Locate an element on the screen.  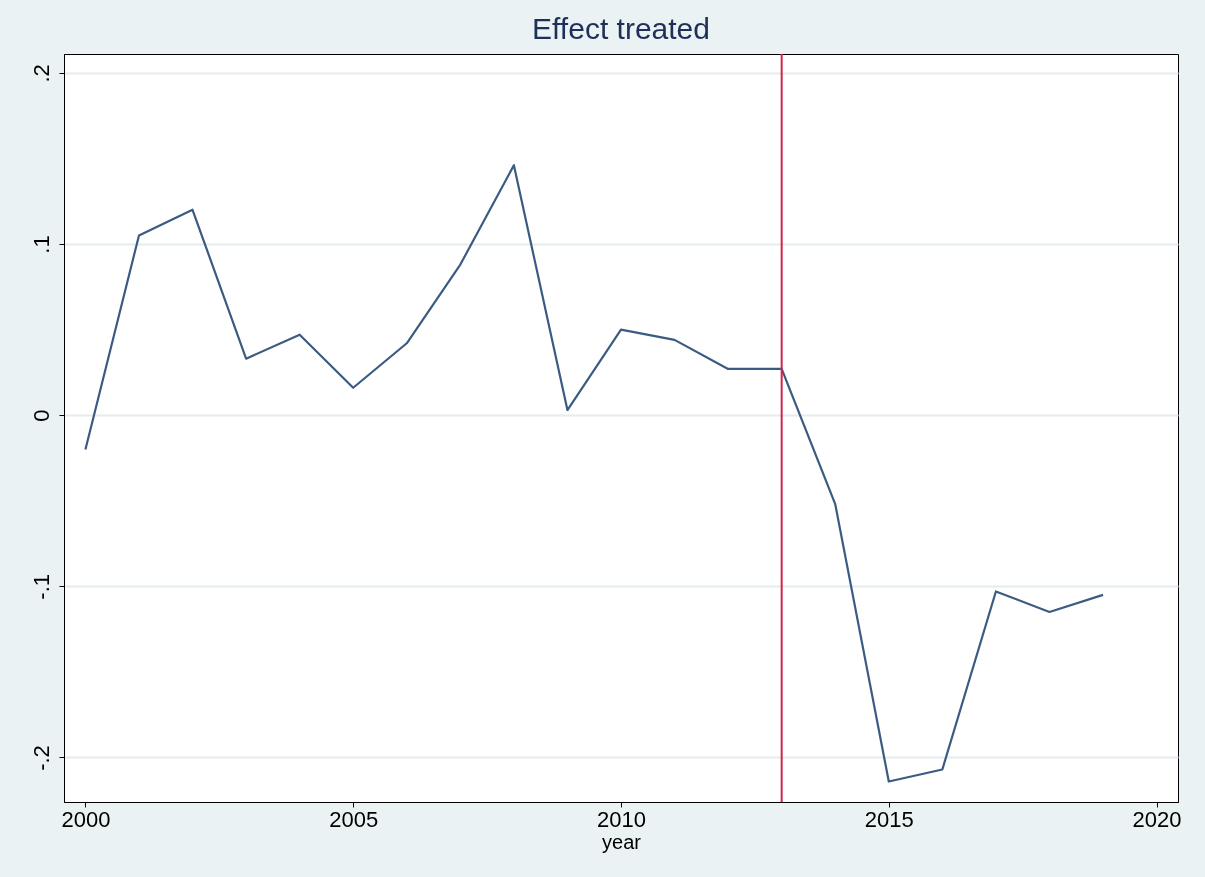
y-tick-label: -.1 is located at coordinates (41, 586).